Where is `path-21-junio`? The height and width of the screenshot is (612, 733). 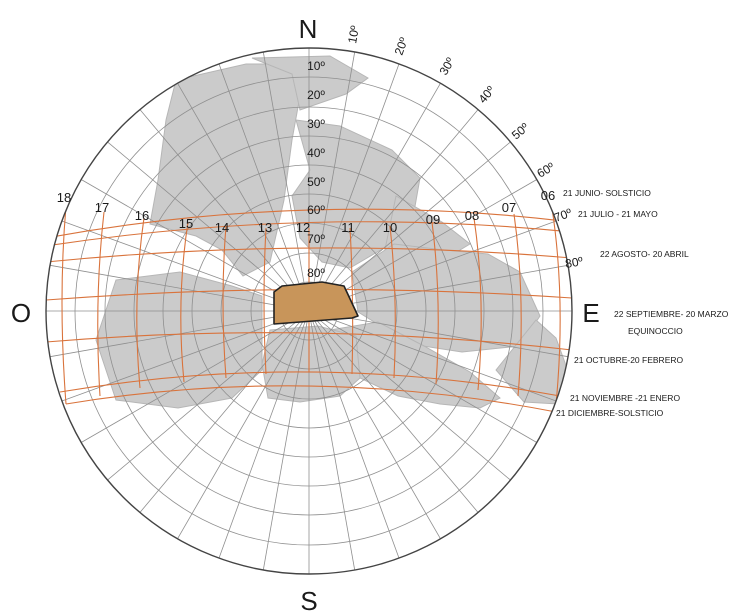 path-21-junio is located at coordinates (309, 223).